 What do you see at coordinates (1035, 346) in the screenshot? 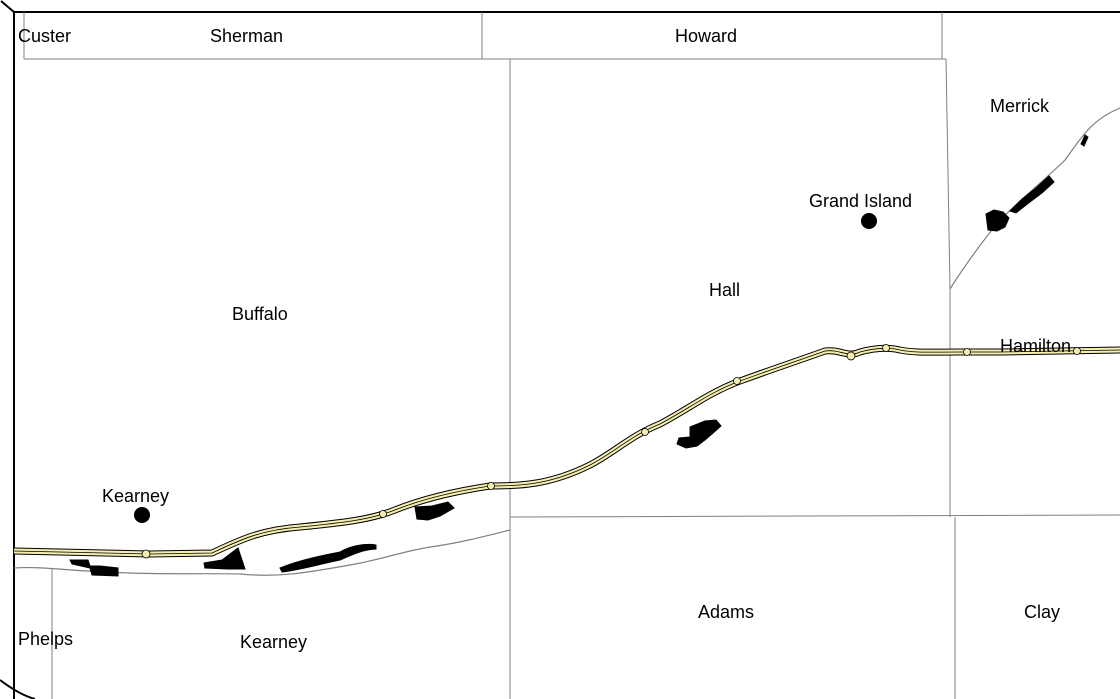
I see `county-label-hamilton: Hamilton` at bounding box center [1035, 346].